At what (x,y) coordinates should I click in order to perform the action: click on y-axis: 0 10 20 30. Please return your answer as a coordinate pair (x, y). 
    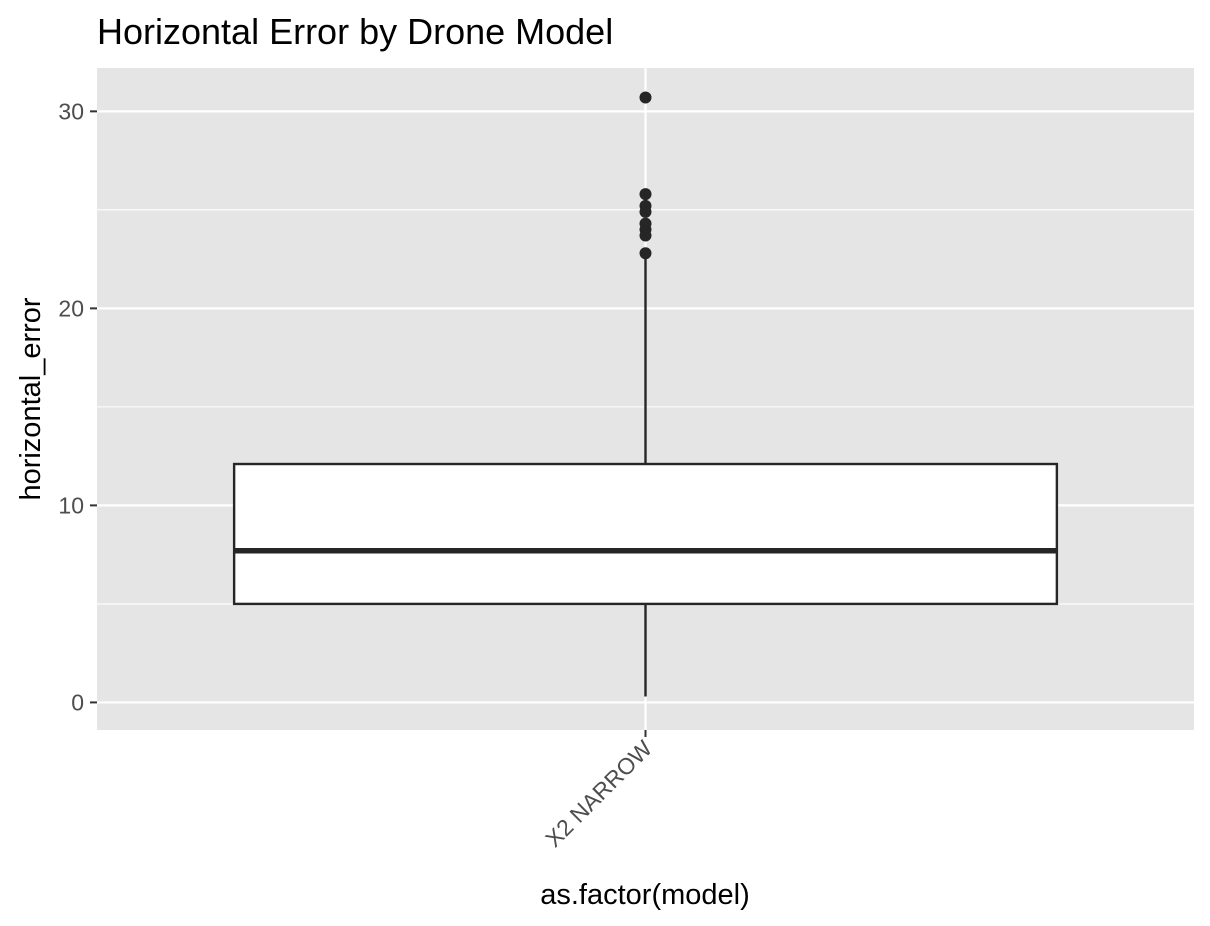
    Looking at the image, I should click on (77, 406).